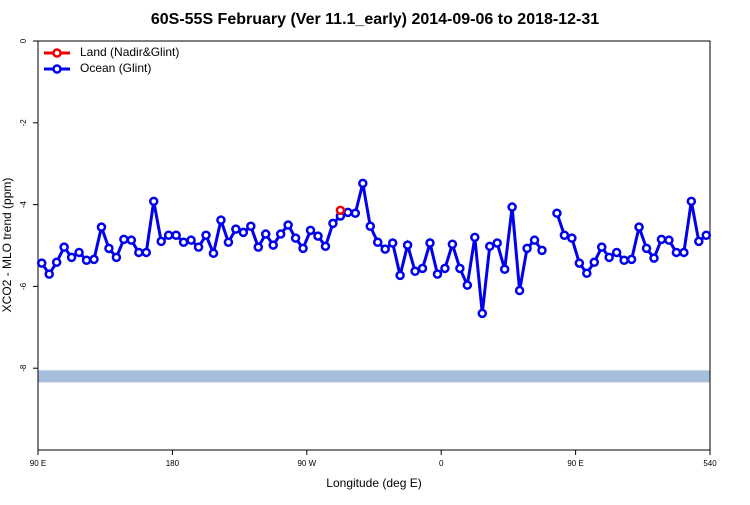  I want to click on y-tick-label: -8, so click(23, 368).